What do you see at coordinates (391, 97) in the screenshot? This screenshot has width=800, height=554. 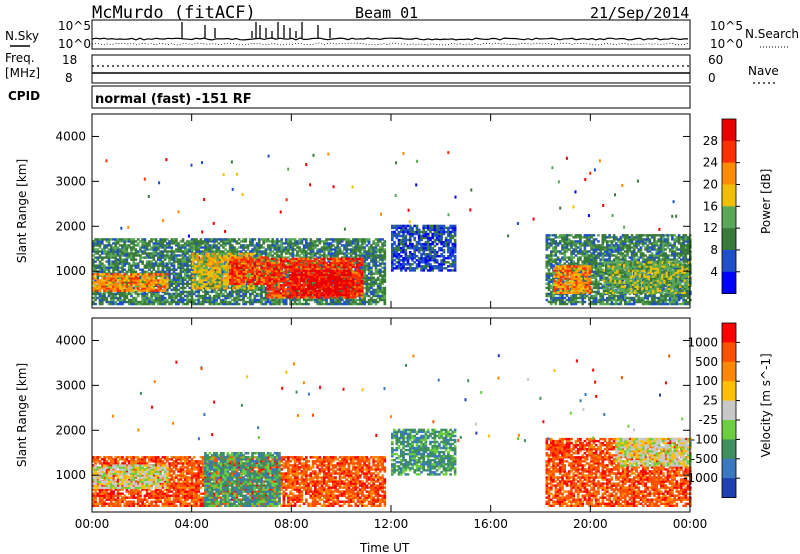 I see `cpid-frame` at bounding box center [391, 97].